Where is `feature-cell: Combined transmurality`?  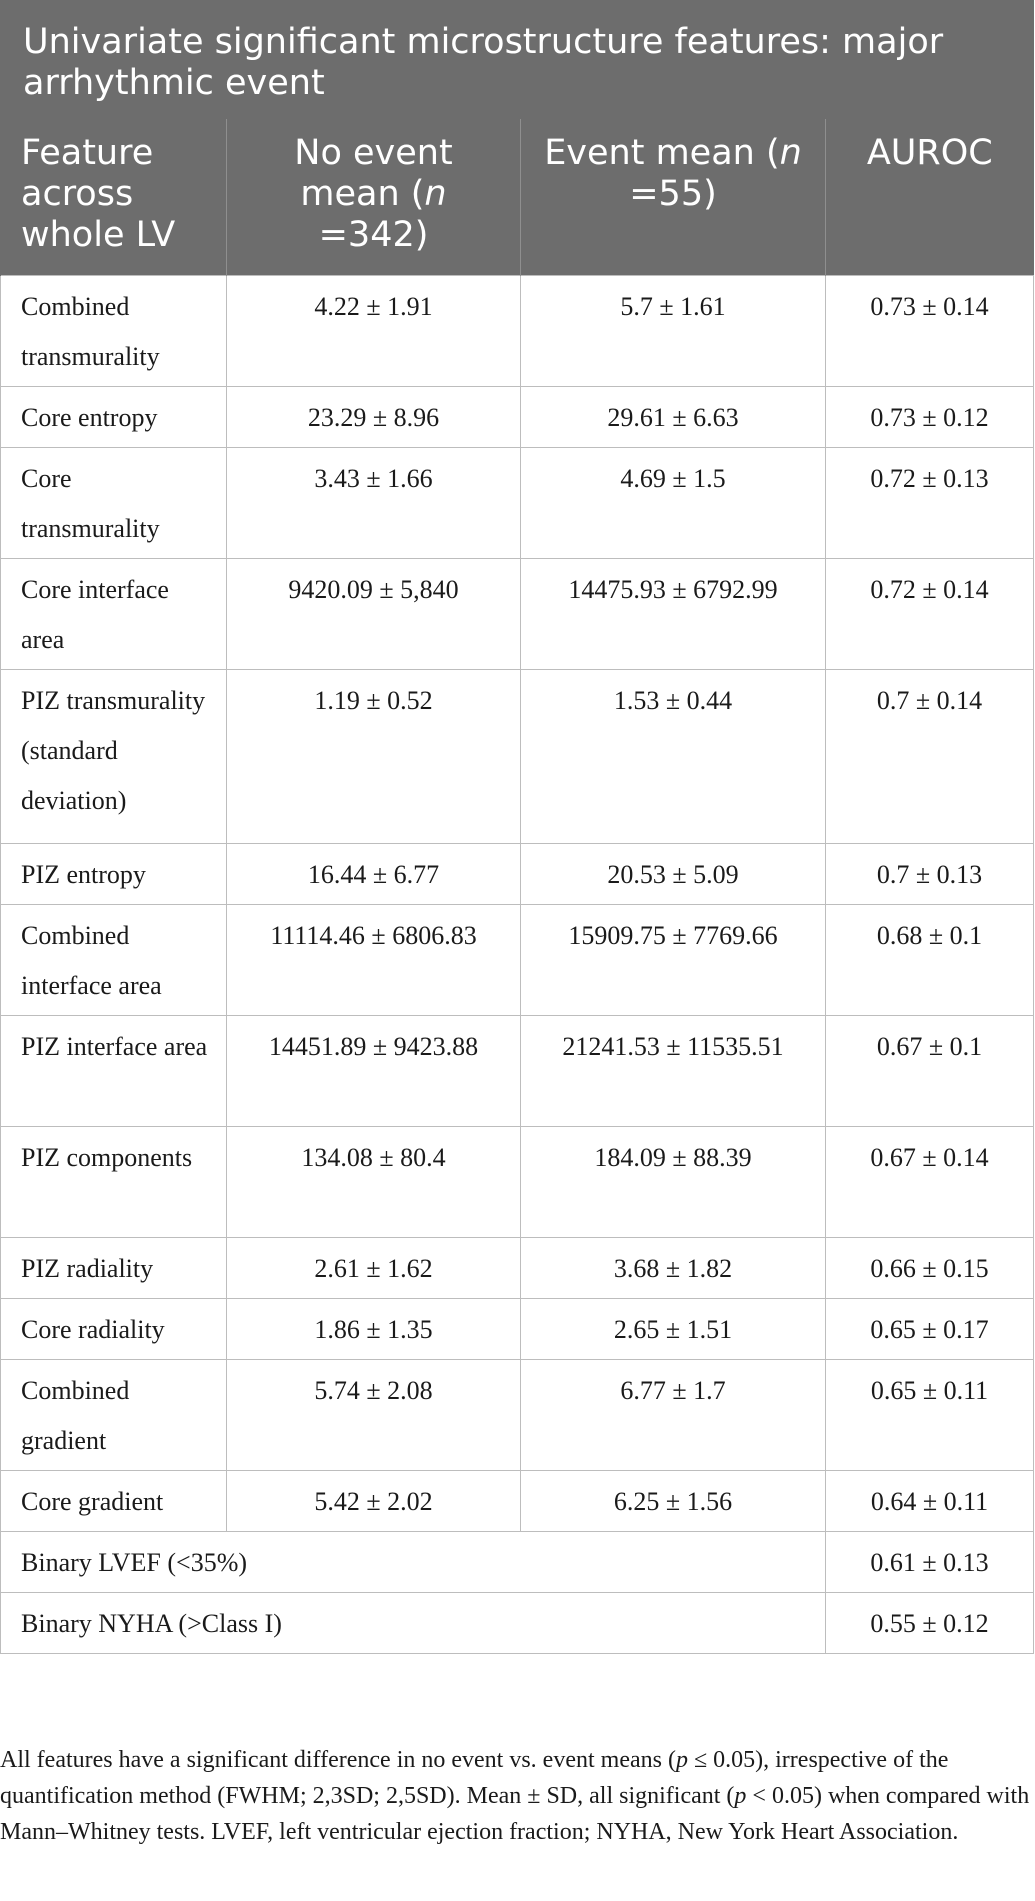 feature-cell: Combined transmurality is located at coordinates (113, 331).